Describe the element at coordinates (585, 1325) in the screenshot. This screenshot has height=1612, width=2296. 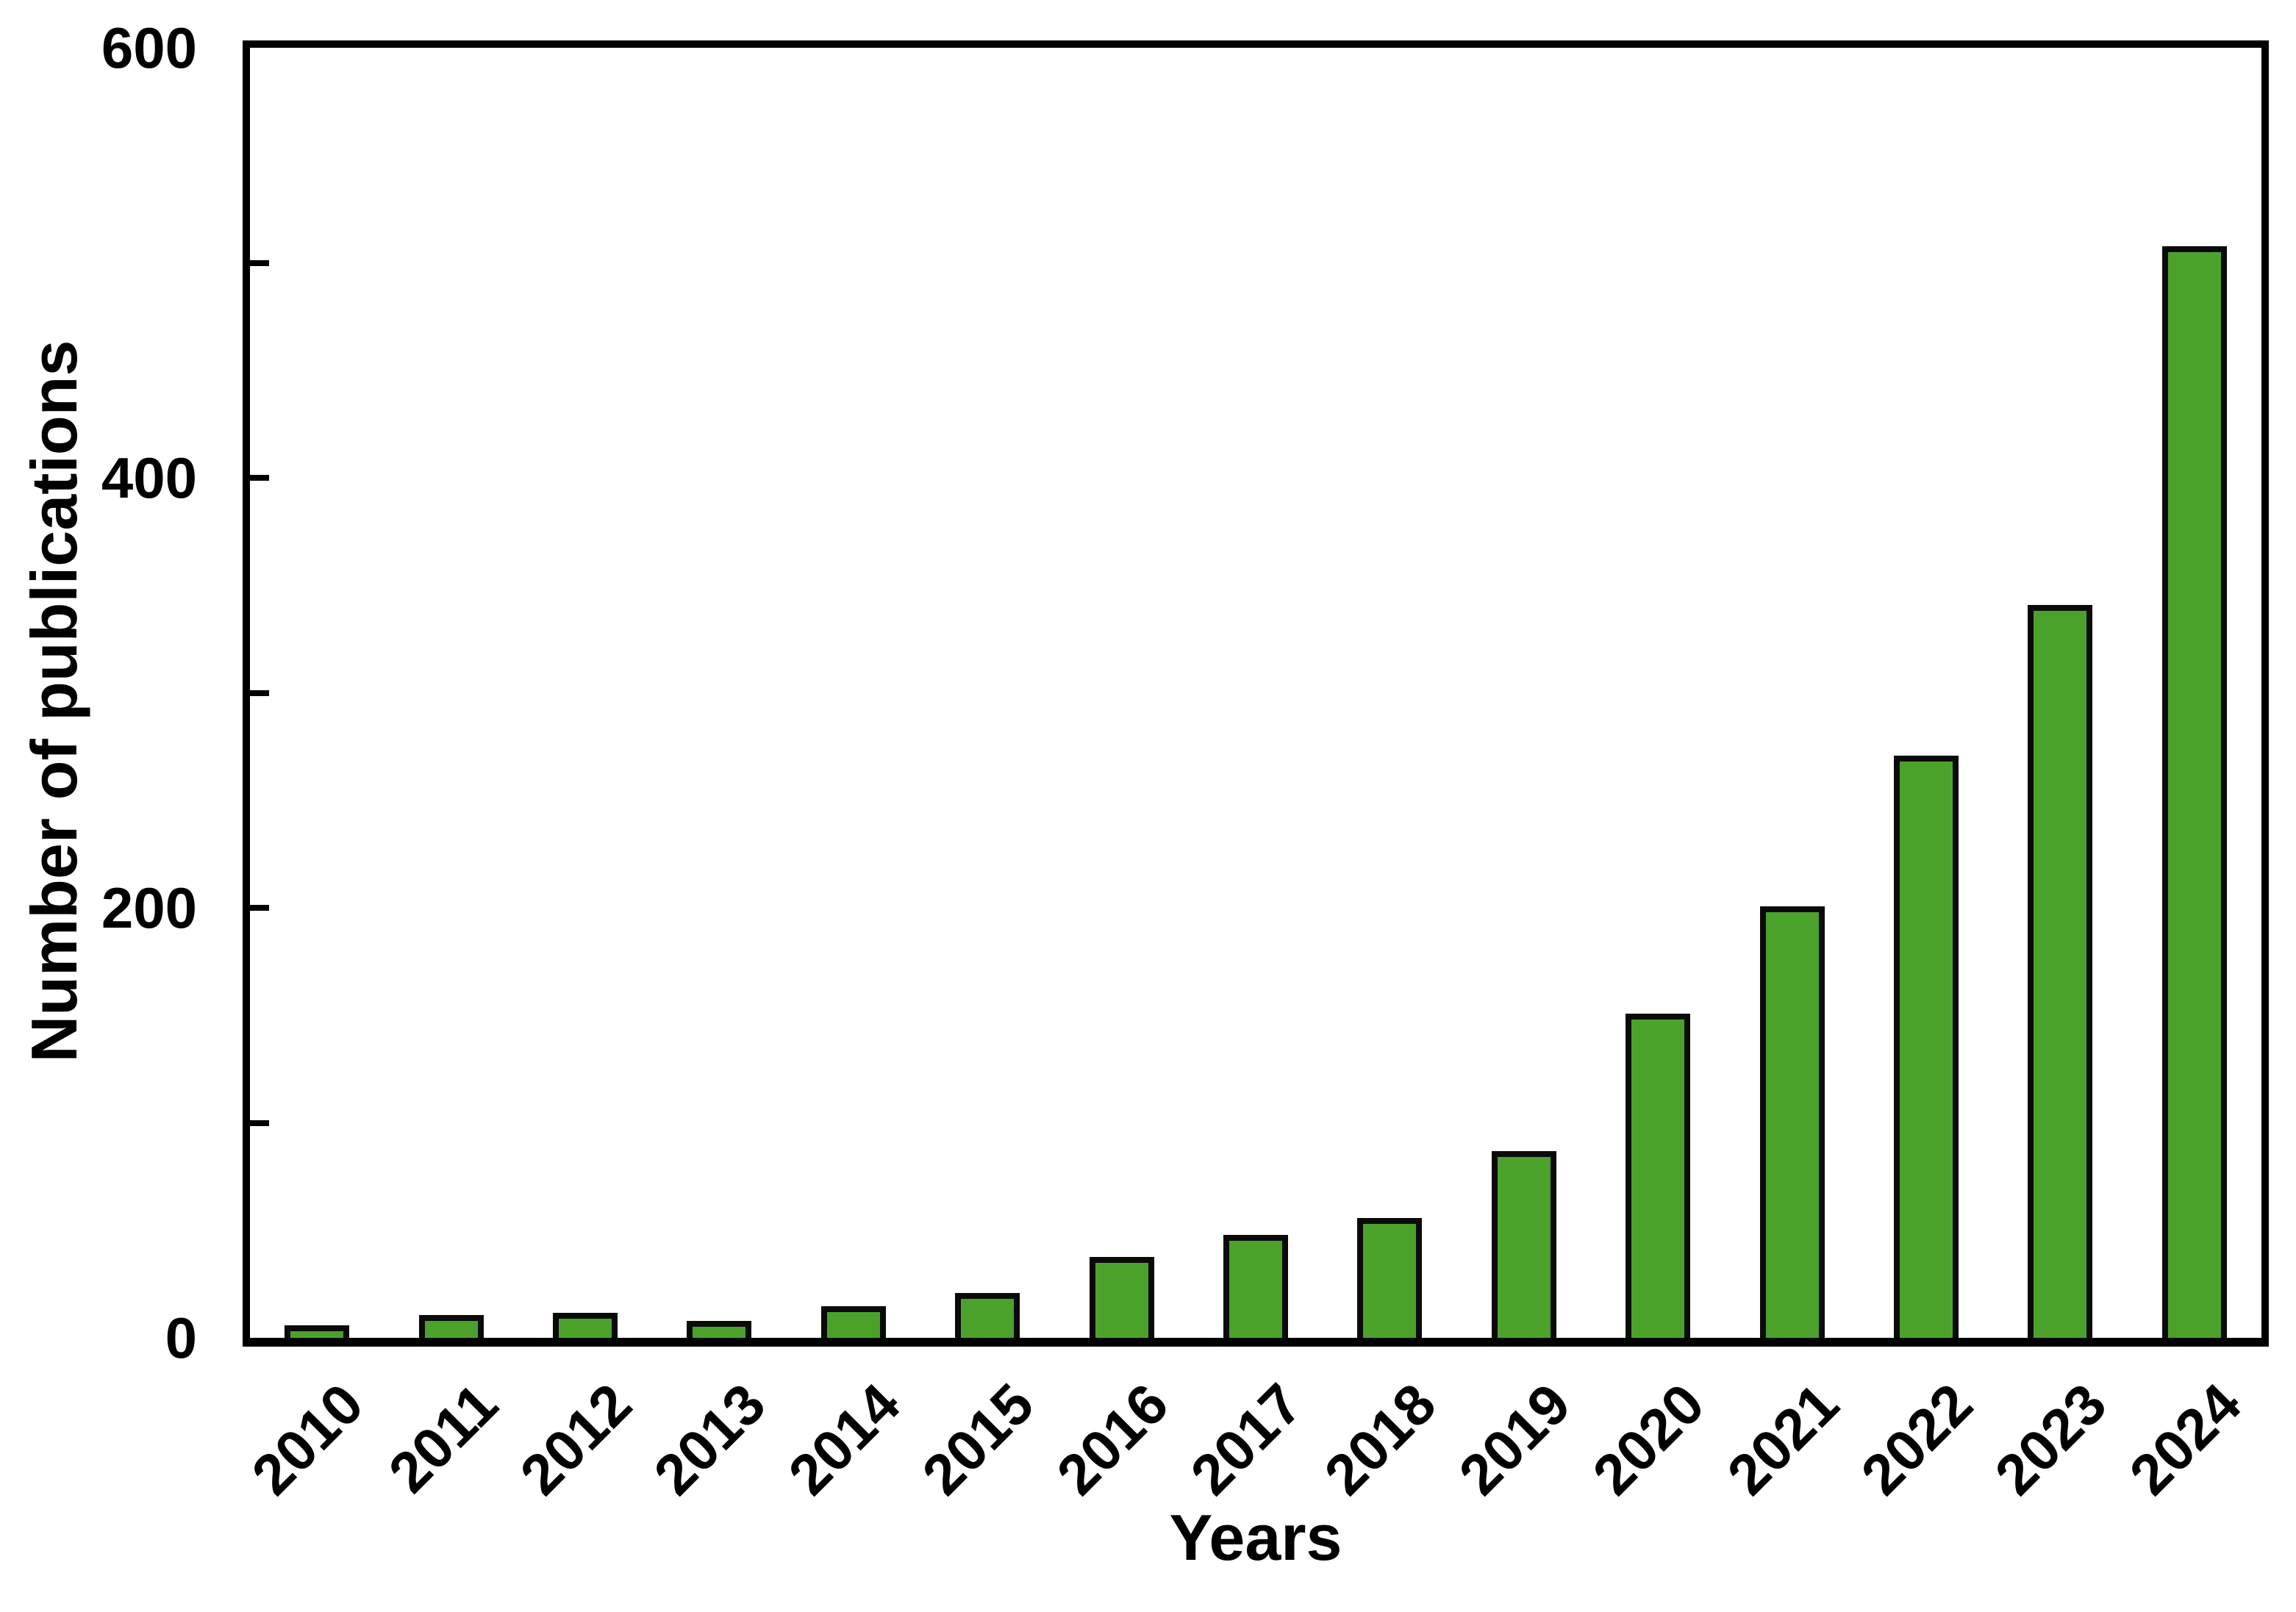
I see `bar-2012` at that location.